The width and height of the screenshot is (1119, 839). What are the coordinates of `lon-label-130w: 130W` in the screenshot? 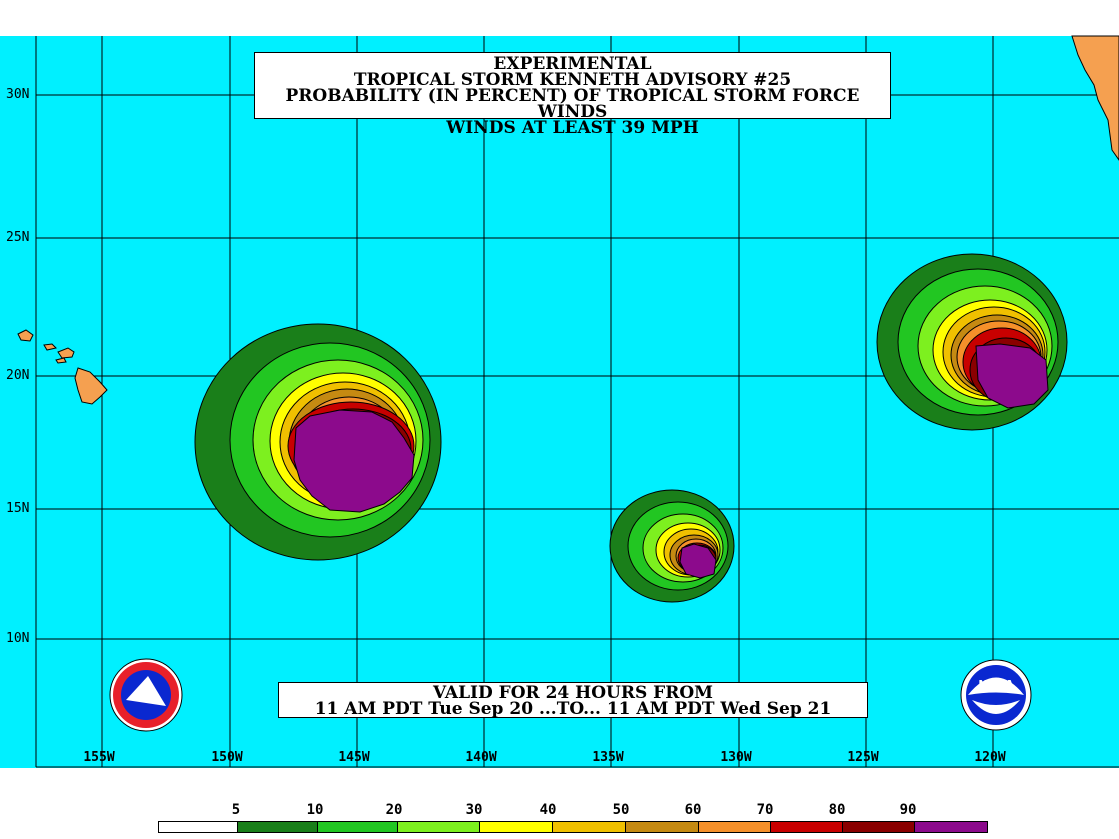 It's located at (736, 757).